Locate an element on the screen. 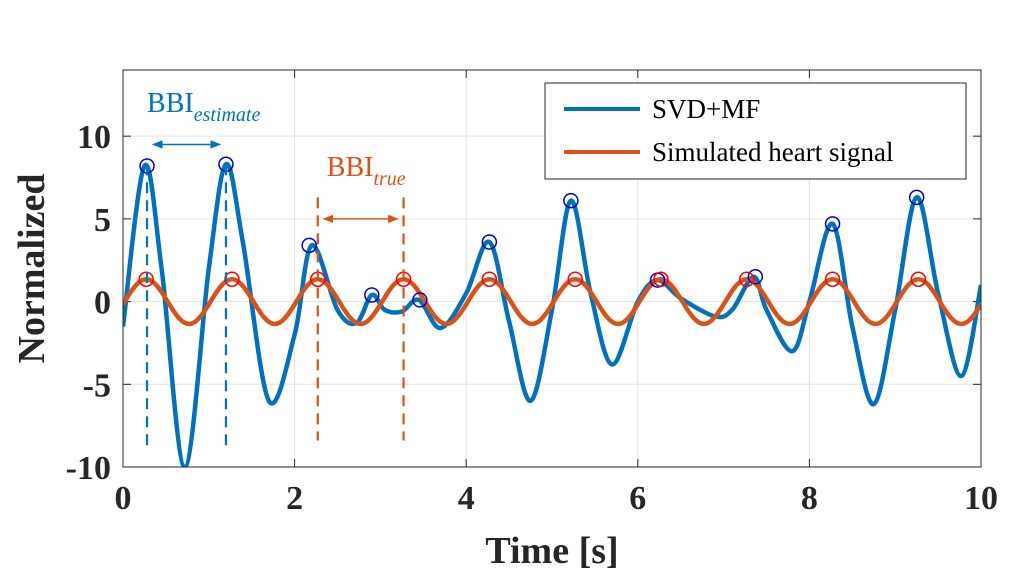  y-tick-label: 10 is located at coordinates (94, 137).